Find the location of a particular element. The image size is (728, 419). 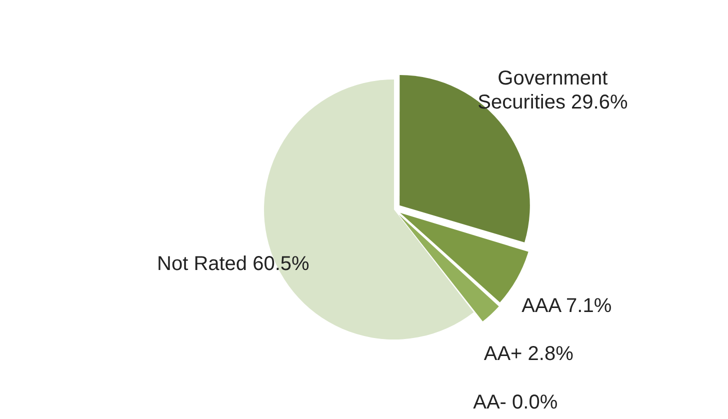

slice-label: AAA 7.1% is located at coordinates (567, 306).